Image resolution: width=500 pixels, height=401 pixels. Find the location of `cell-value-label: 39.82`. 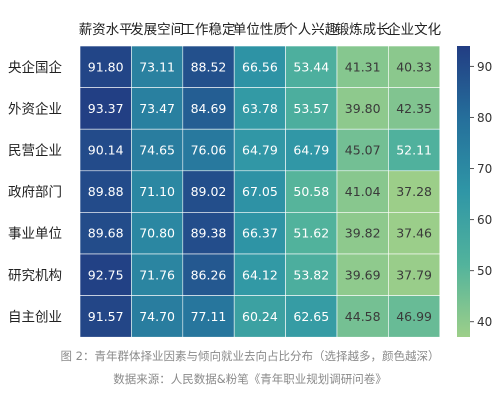

cell-value-label: 39.82 is located at coordinates (363, 233).